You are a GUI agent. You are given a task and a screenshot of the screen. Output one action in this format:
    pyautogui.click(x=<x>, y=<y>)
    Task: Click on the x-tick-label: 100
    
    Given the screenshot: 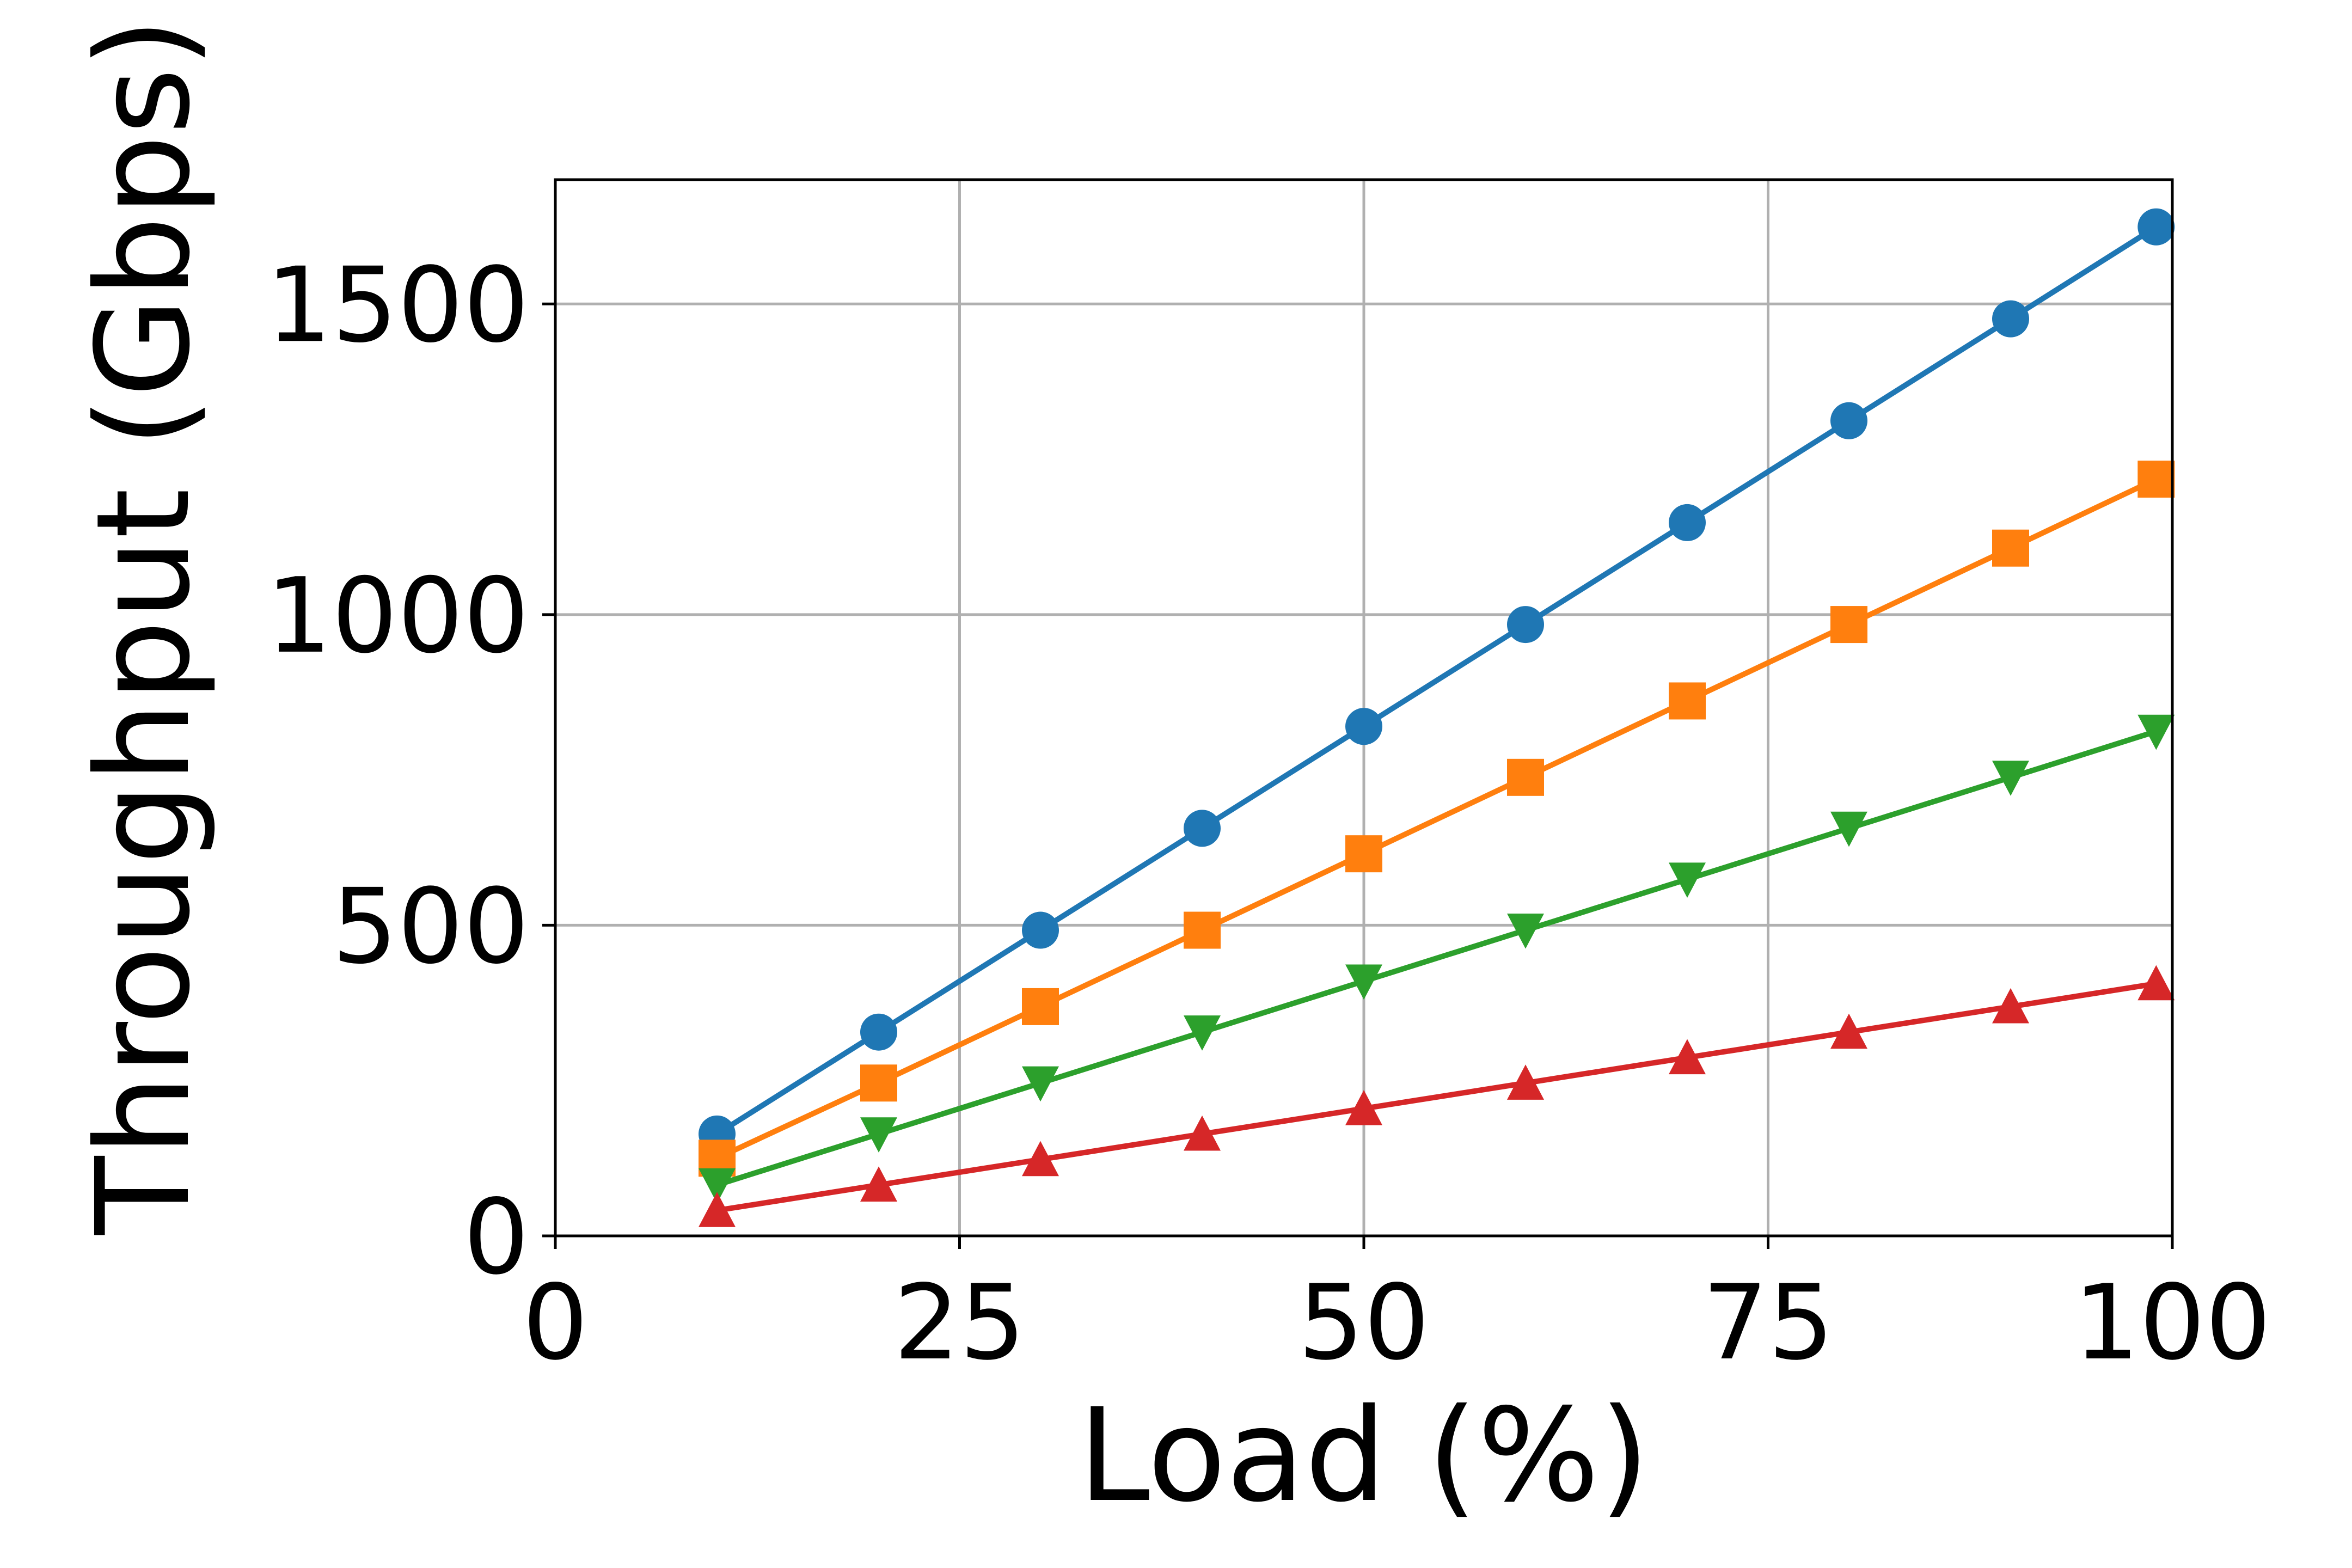 What is the action you would take?
    pyautogui.click(x=2172, y=1323)
    